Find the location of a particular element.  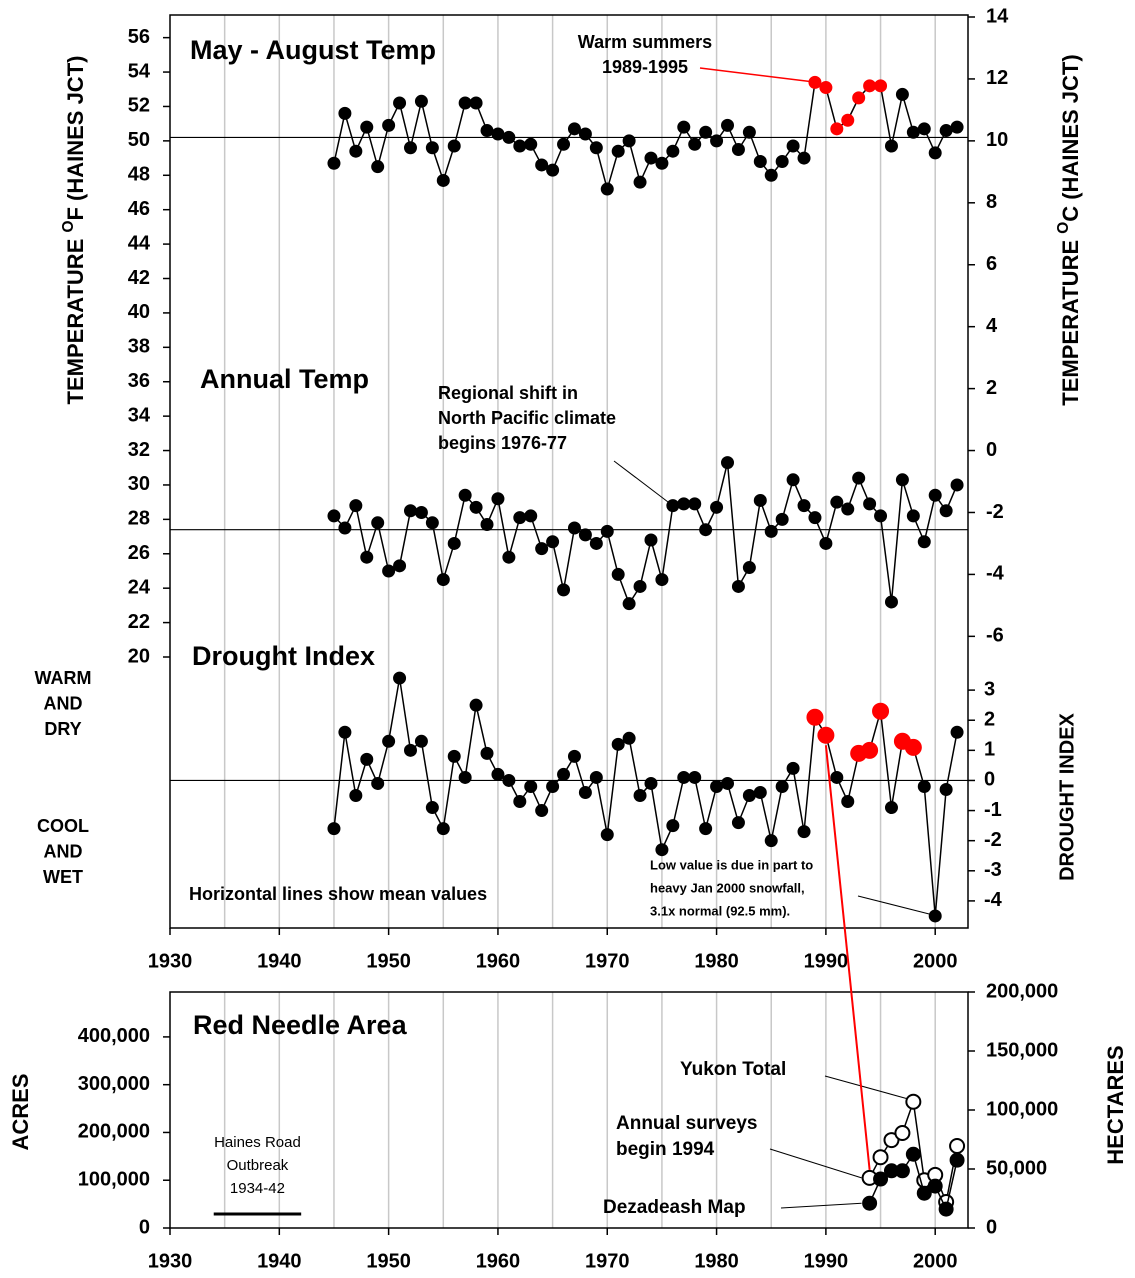

y-tick-label: 50 is located at coordinates (139, 140).